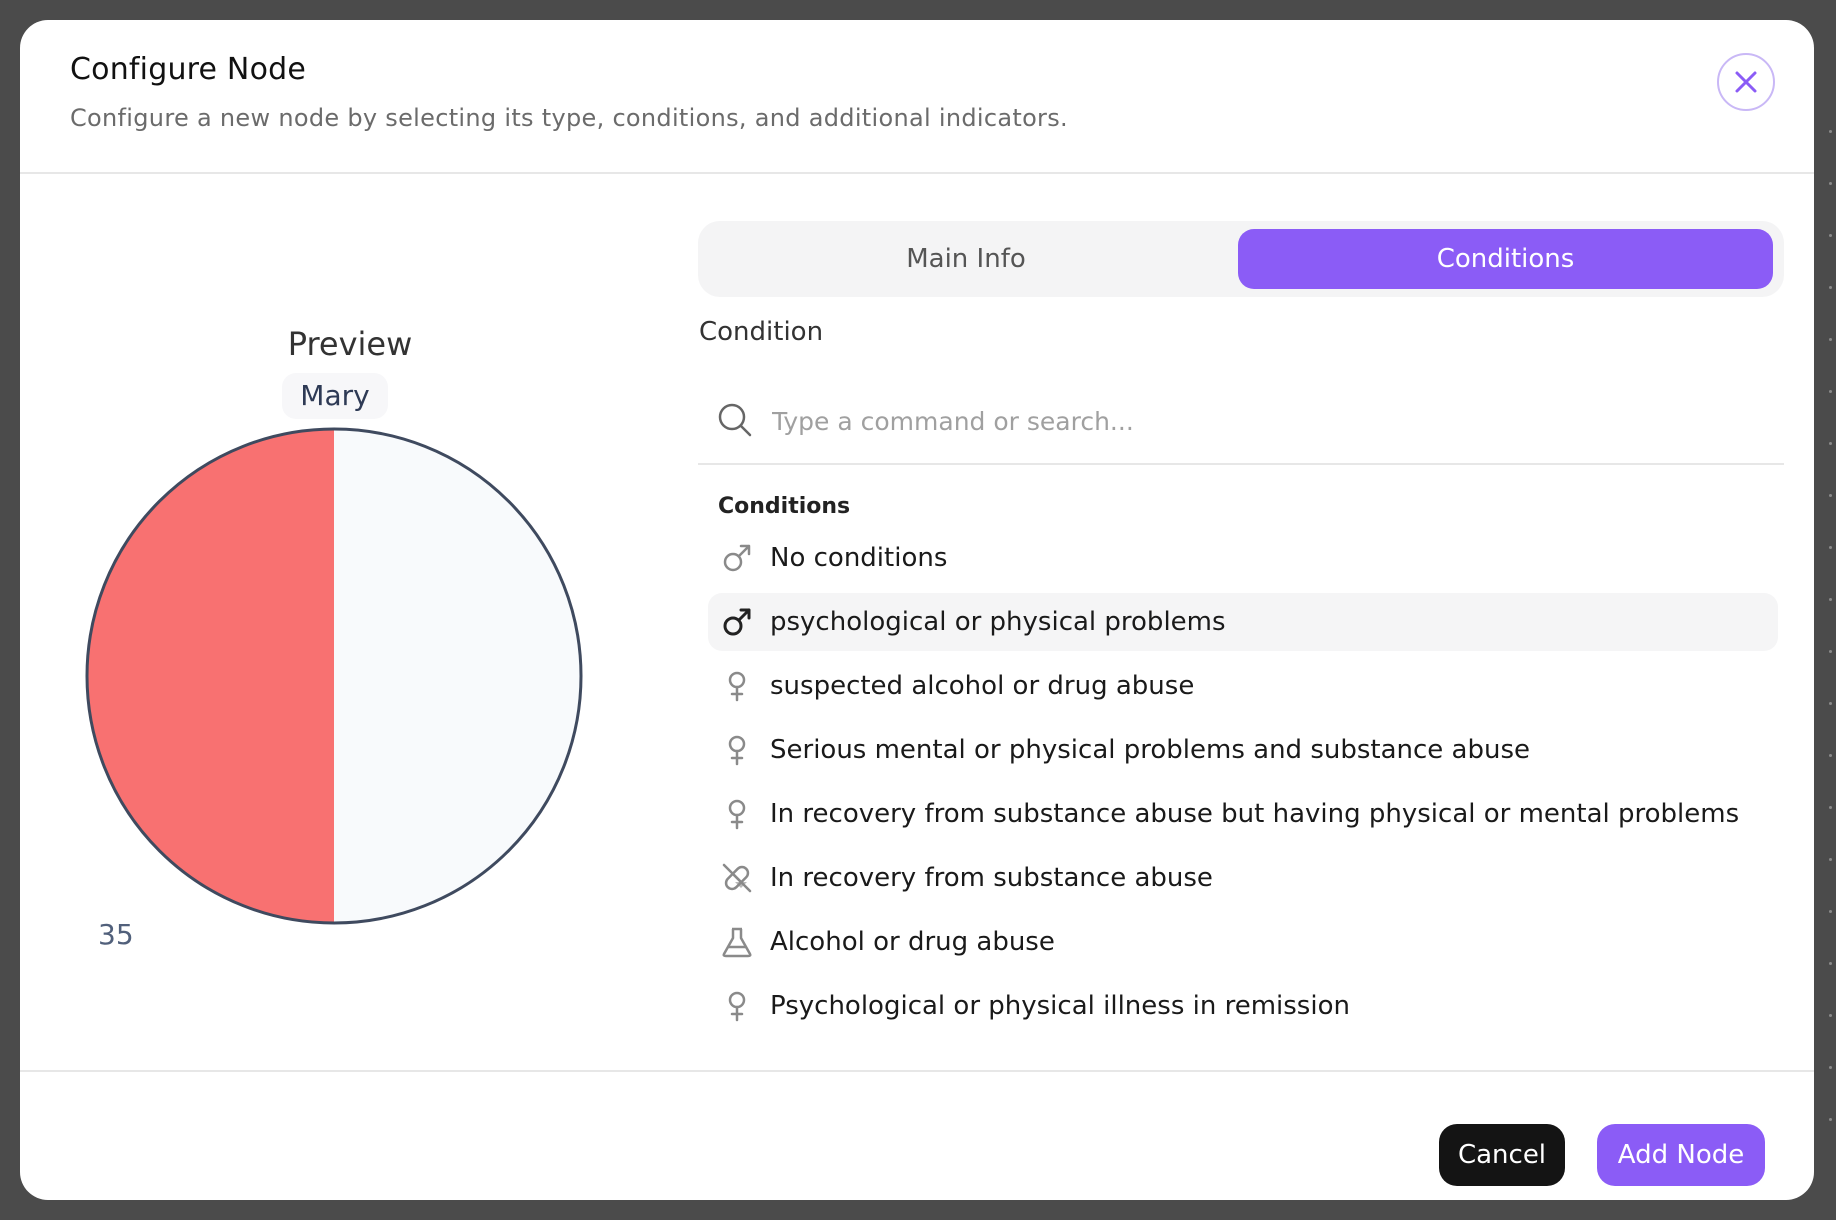  I want to click on node-age-label: 35, so click(116, 934).